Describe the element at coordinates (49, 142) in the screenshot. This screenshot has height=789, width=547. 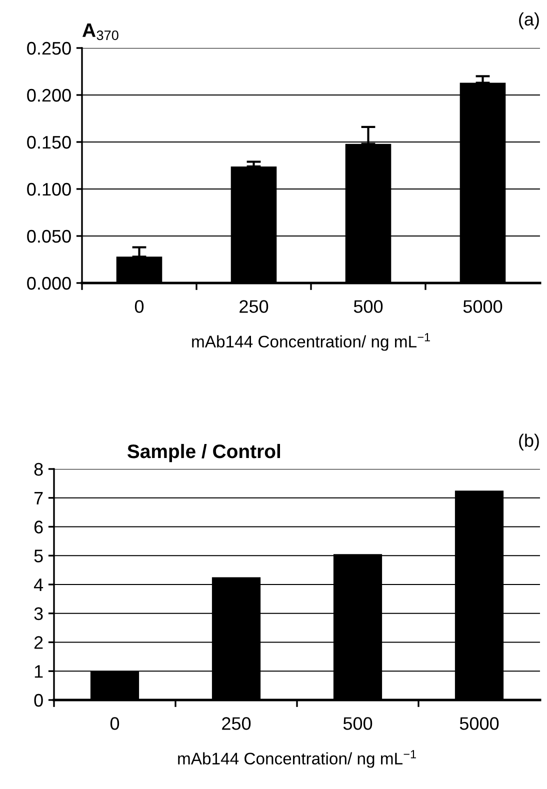
I see `y-tick-label: 0.150` at that location.